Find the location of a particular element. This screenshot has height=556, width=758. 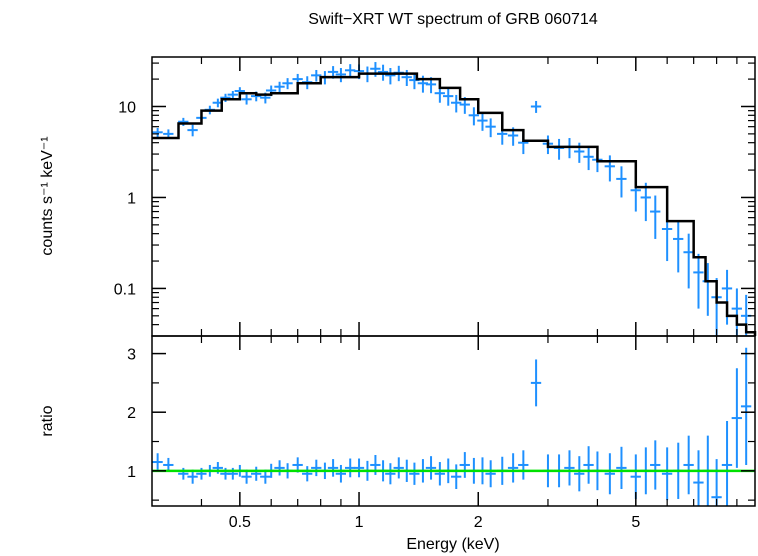

ratio-y-axis-label: ratio is located at coordinates (47, 420).